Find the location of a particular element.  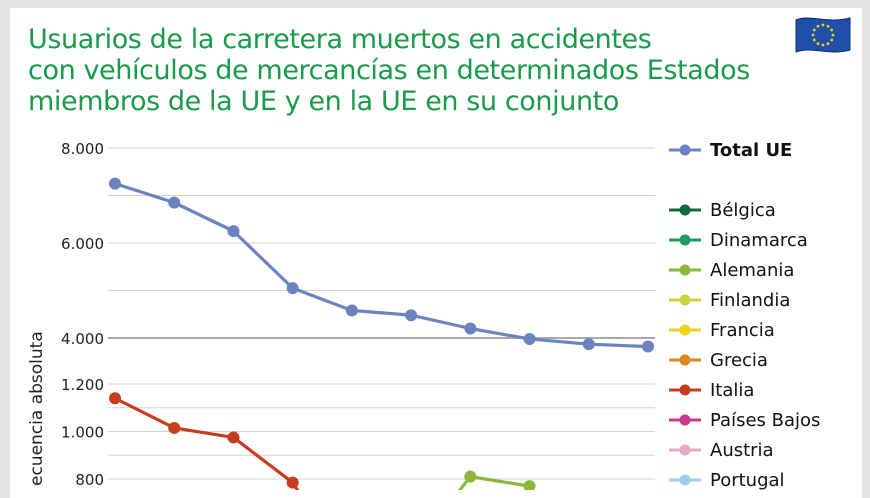

y-tick-label: 8.000 is located at coordinates (82, 149).